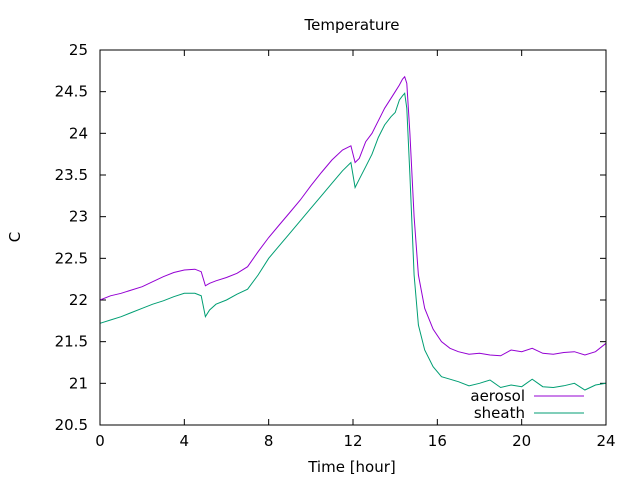  What do you see at coordinates (269, 441) in the screenshot?
I see `x-tick-label: 8` at bounding box center [269, 441].